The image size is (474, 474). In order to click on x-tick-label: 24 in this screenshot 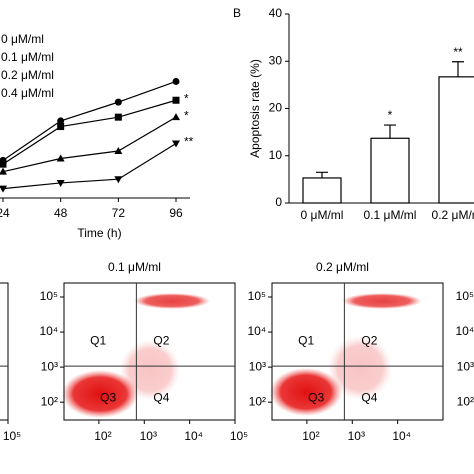, I will do `click(5, 213)`.